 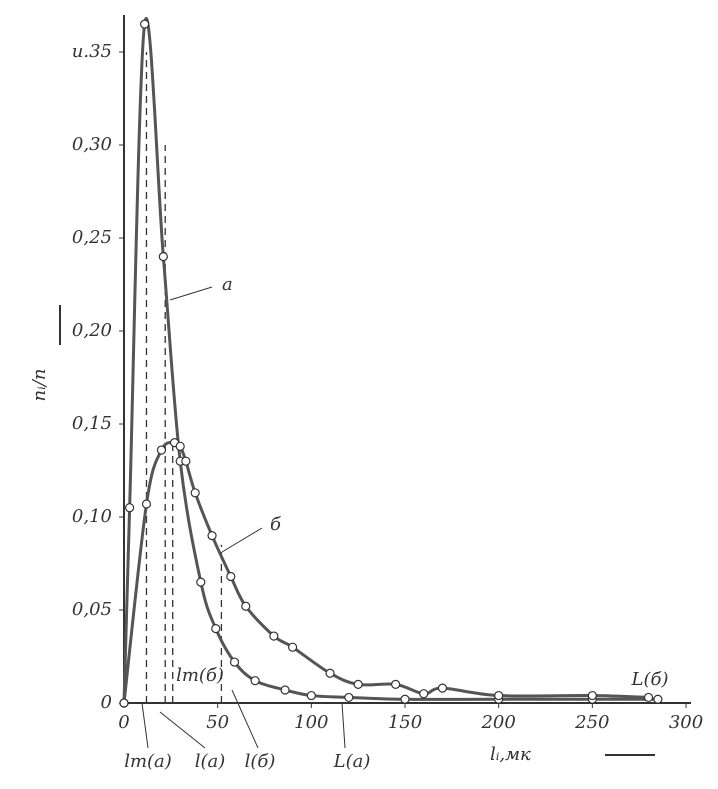 I want to click on y-tick-label: u.35, so click(x=92, y=51).